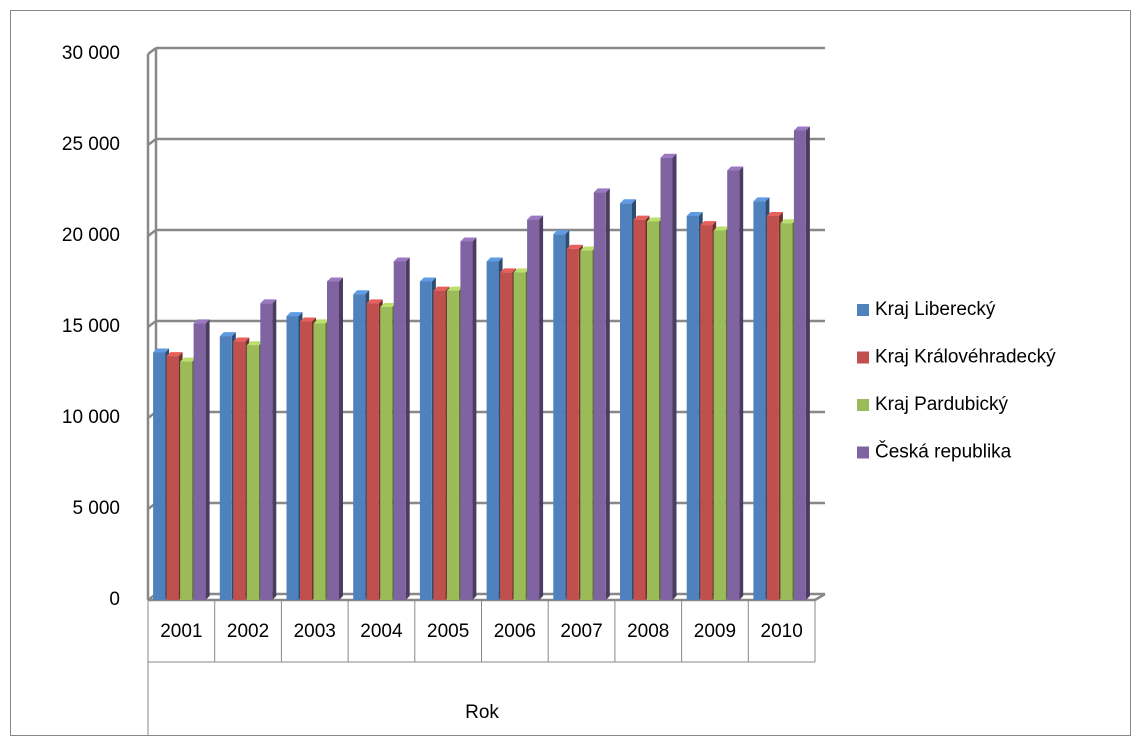  Describe the element at coordinates (91, 235) in the screenshot. I see `y-tick-label: 20 000` at that location.